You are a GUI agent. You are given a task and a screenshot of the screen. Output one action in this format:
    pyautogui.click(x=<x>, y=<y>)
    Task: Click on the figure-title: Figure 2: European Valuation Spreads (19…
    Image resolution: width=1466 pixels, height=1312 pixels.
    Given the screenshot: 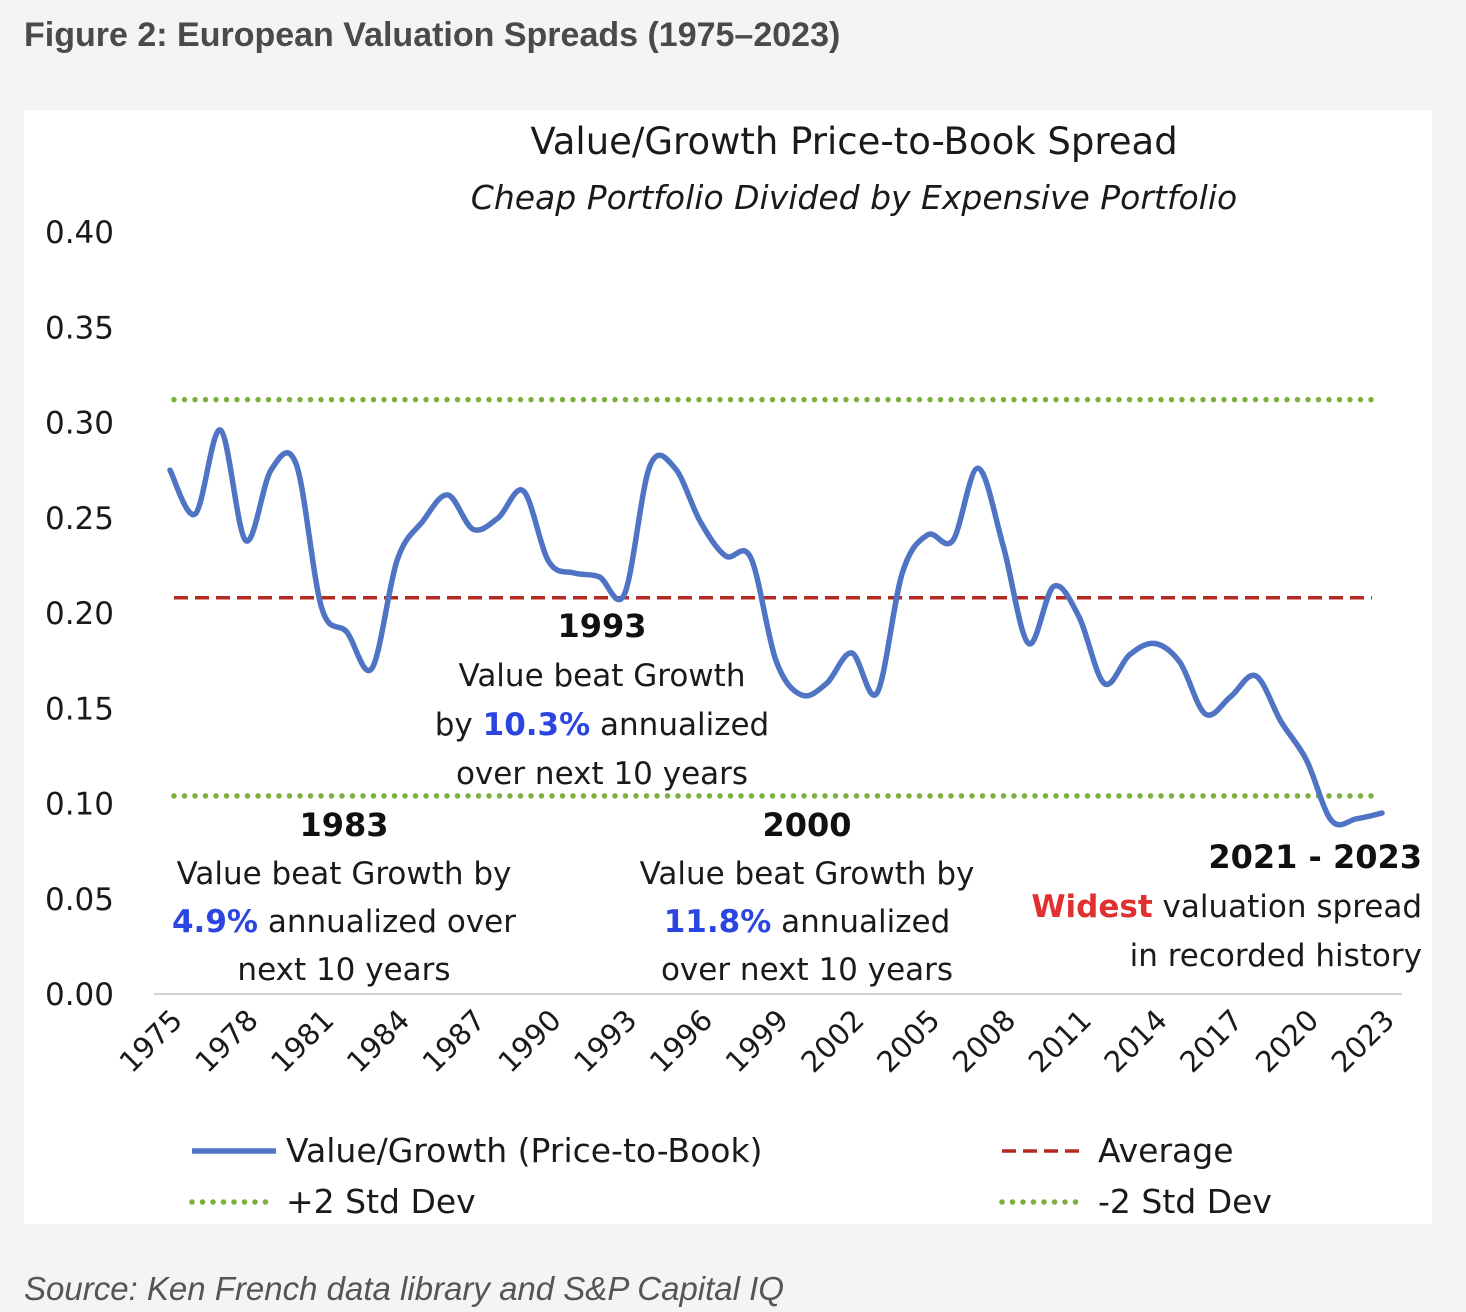 What is the action you would take?
    pyautogui.click(x=432, y=35)
    